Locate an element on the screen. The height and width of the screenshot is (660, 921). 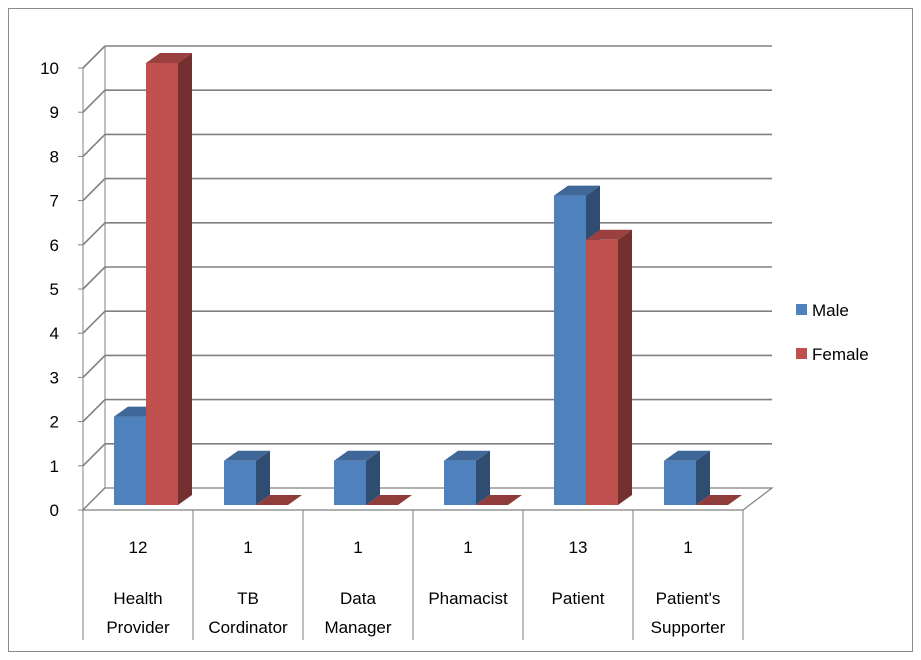
y-tick-label: 9 is located at coordinates (54, 112).